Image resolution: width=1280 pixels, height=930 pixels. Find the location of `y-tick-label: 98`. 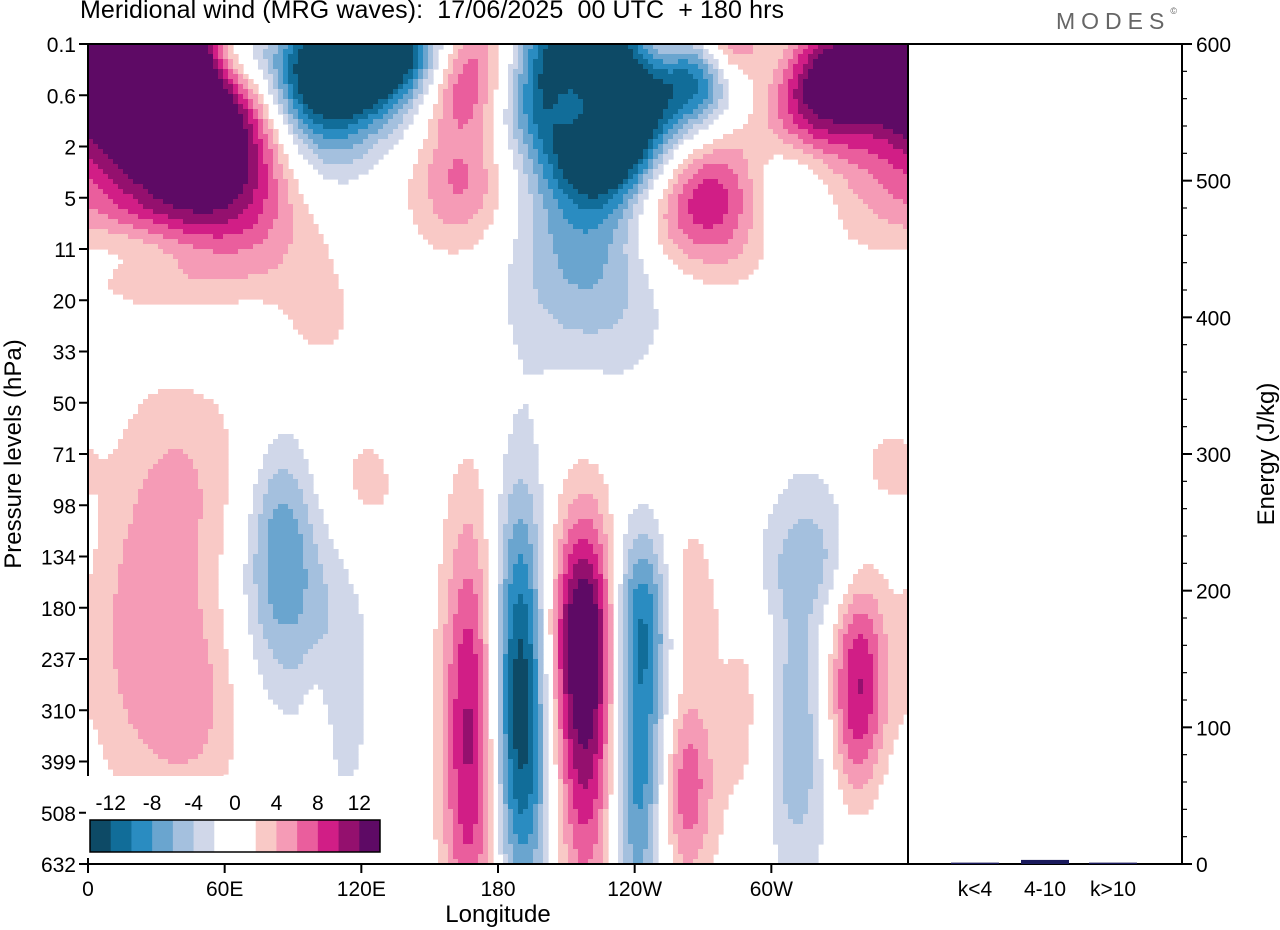

y-tick-label: 98 is located at coordinates (64, 506).